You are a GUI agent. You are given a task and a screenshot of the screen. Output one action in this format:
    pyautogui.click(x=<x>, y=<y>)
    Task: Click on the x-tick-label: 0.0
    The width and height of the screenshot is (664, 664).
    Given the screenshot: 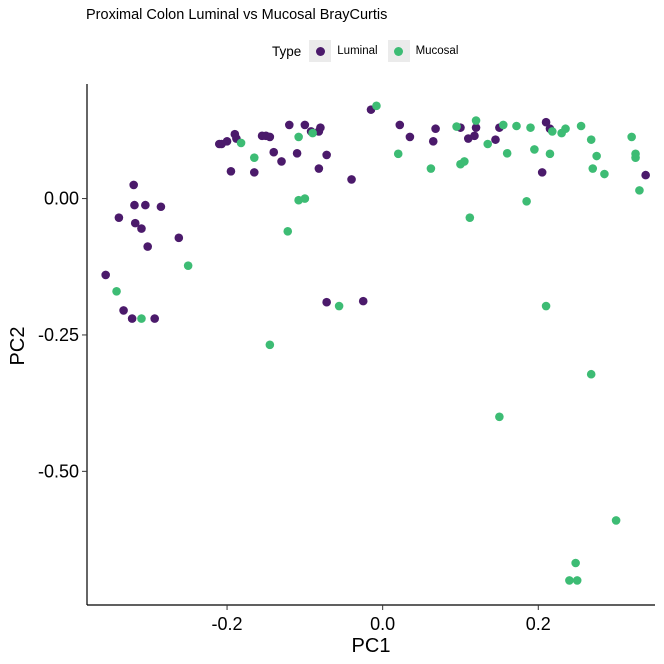 What is the action you would take?
    pyautogui.click(x=382, y=624)
    